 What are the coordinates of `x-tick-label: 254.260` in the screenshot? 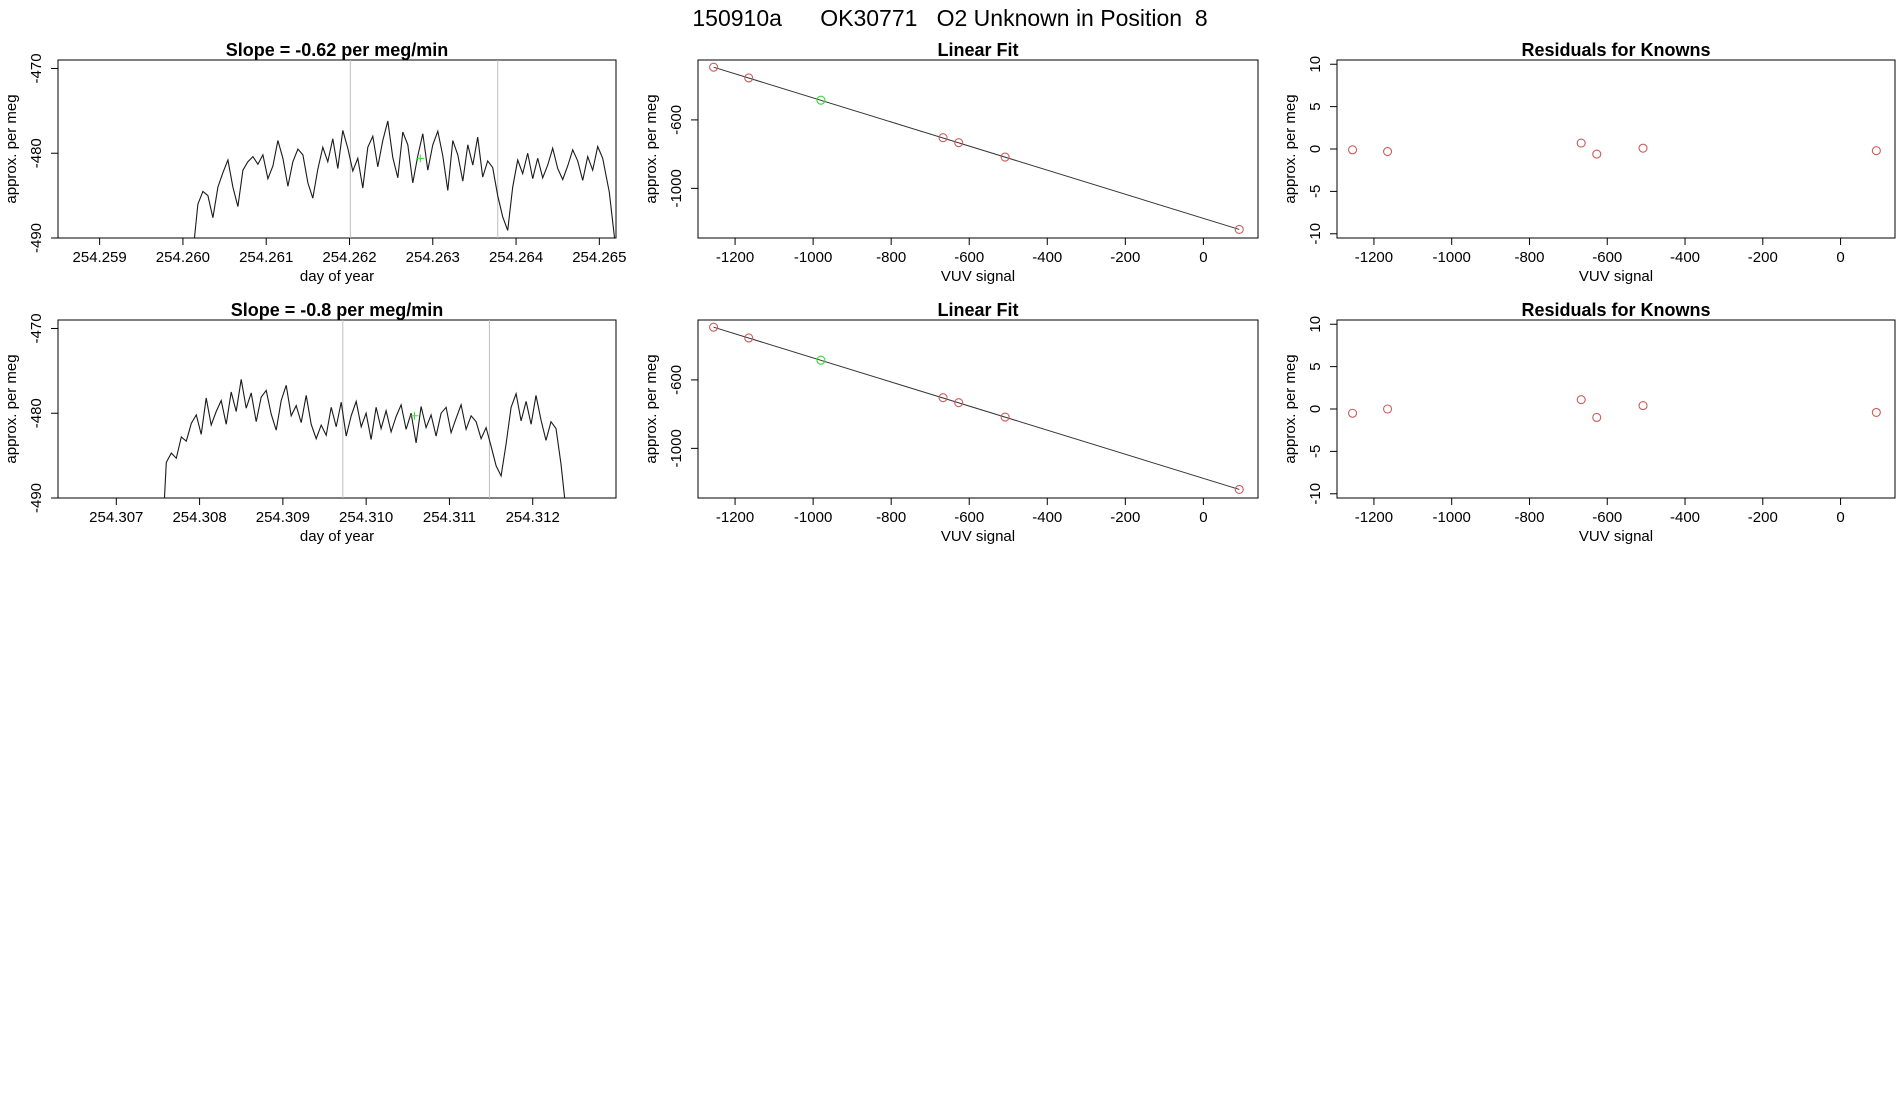 It's located at (183, 257).